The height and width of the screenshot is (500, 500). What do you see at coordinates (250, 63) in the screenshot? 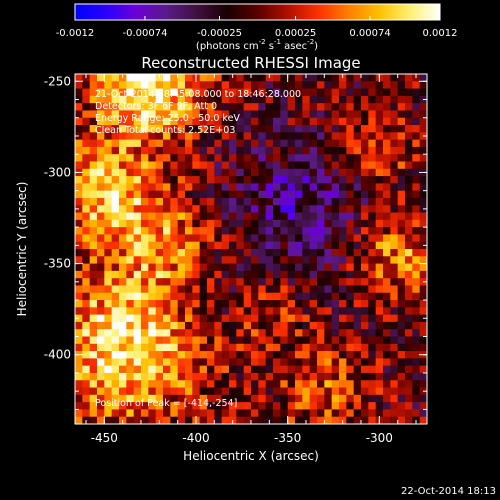
I see `chart-title: Reconstructed RHESSI Image` at bounding box center [250, 63].